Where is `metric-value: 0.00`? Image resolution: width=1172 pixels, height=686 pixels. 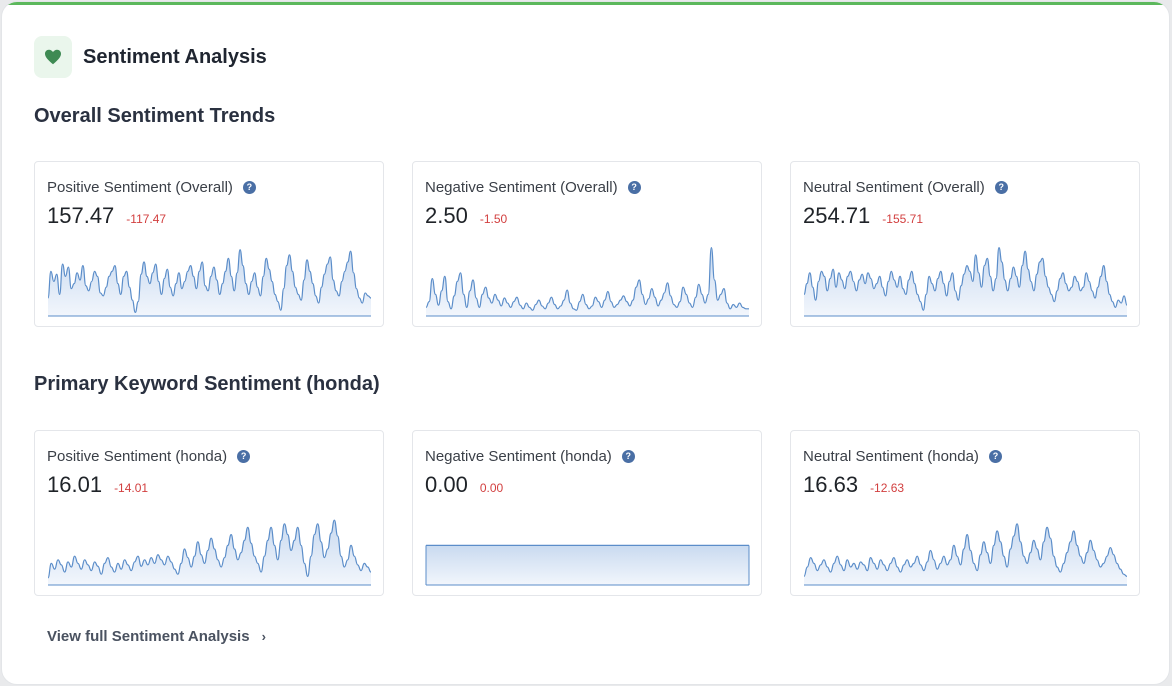
metric-value: 0.00 is located at coordinates (446, 484).